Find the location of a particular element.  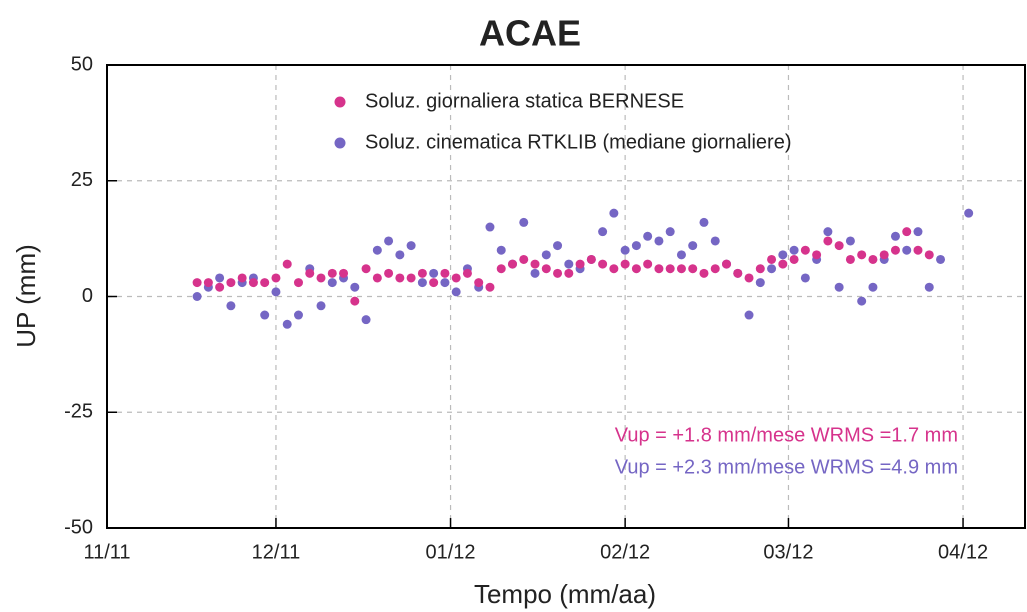

y-tick-label: -25 is located at coordinates (78, 412).